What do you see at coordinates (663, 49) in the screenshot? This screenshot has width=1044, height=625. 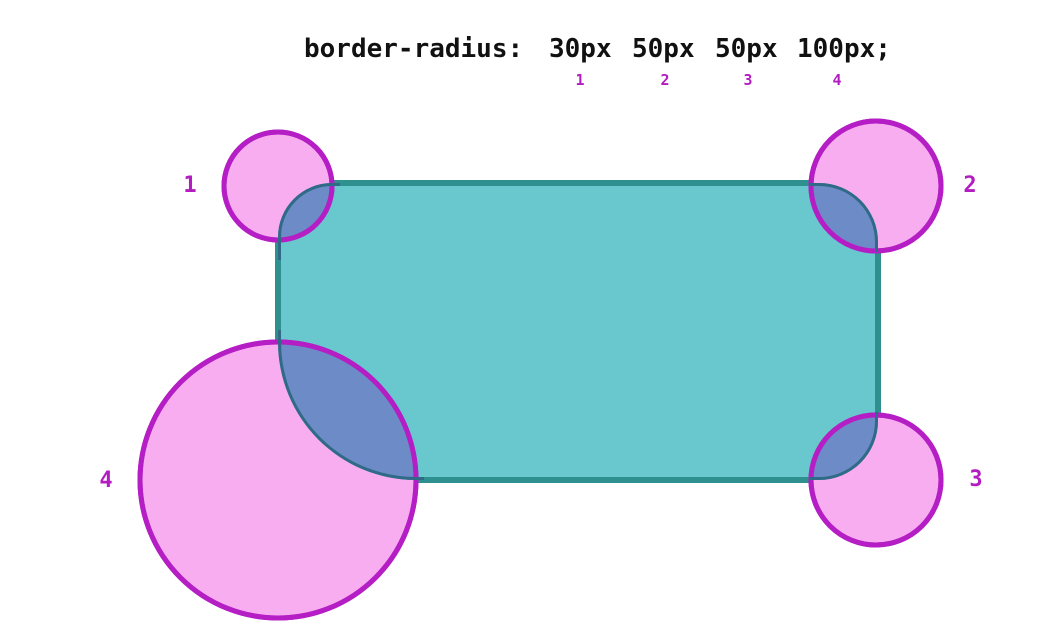 I see `code-value-2: 50px` at bounding box center [663, 49].